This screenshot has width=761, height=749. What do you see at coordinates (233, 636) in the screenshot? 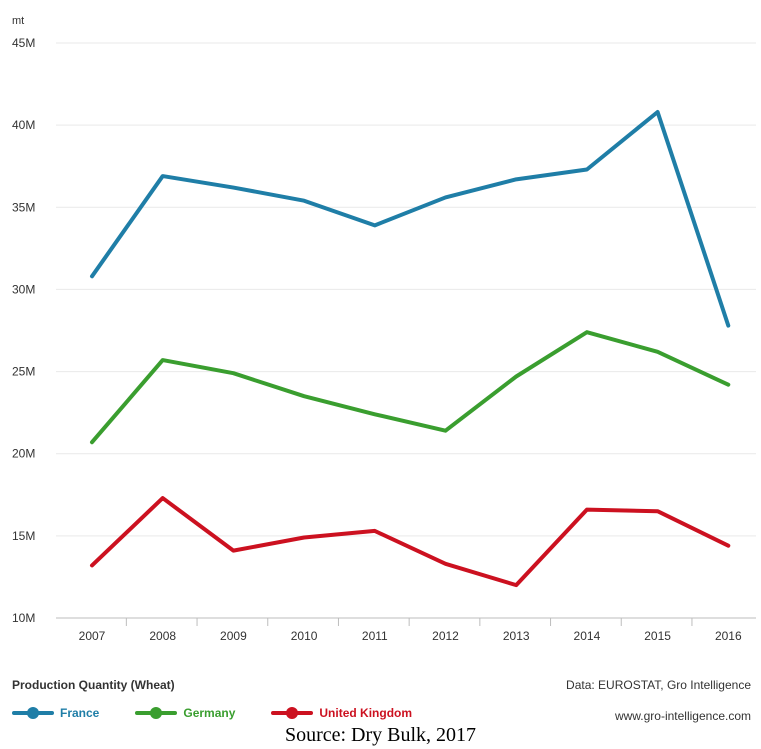
I see `x-tick-label: 2009` at bounding box center [233, 636].